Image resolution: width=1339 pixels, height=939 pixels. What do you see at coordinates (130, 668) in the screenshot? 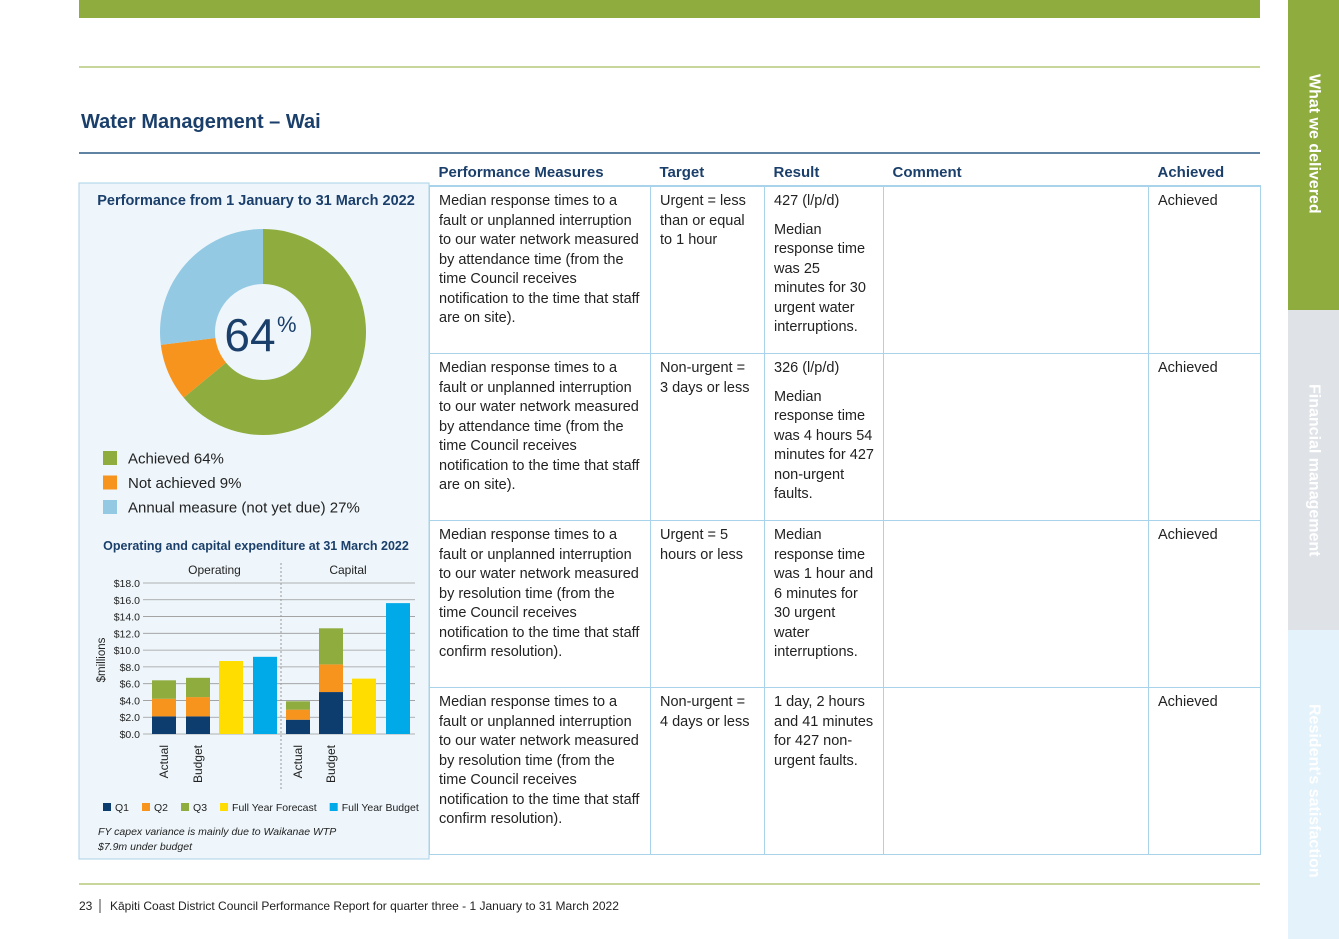
I see `y-tick-label: $8.0` at bounding box center [130, 668].